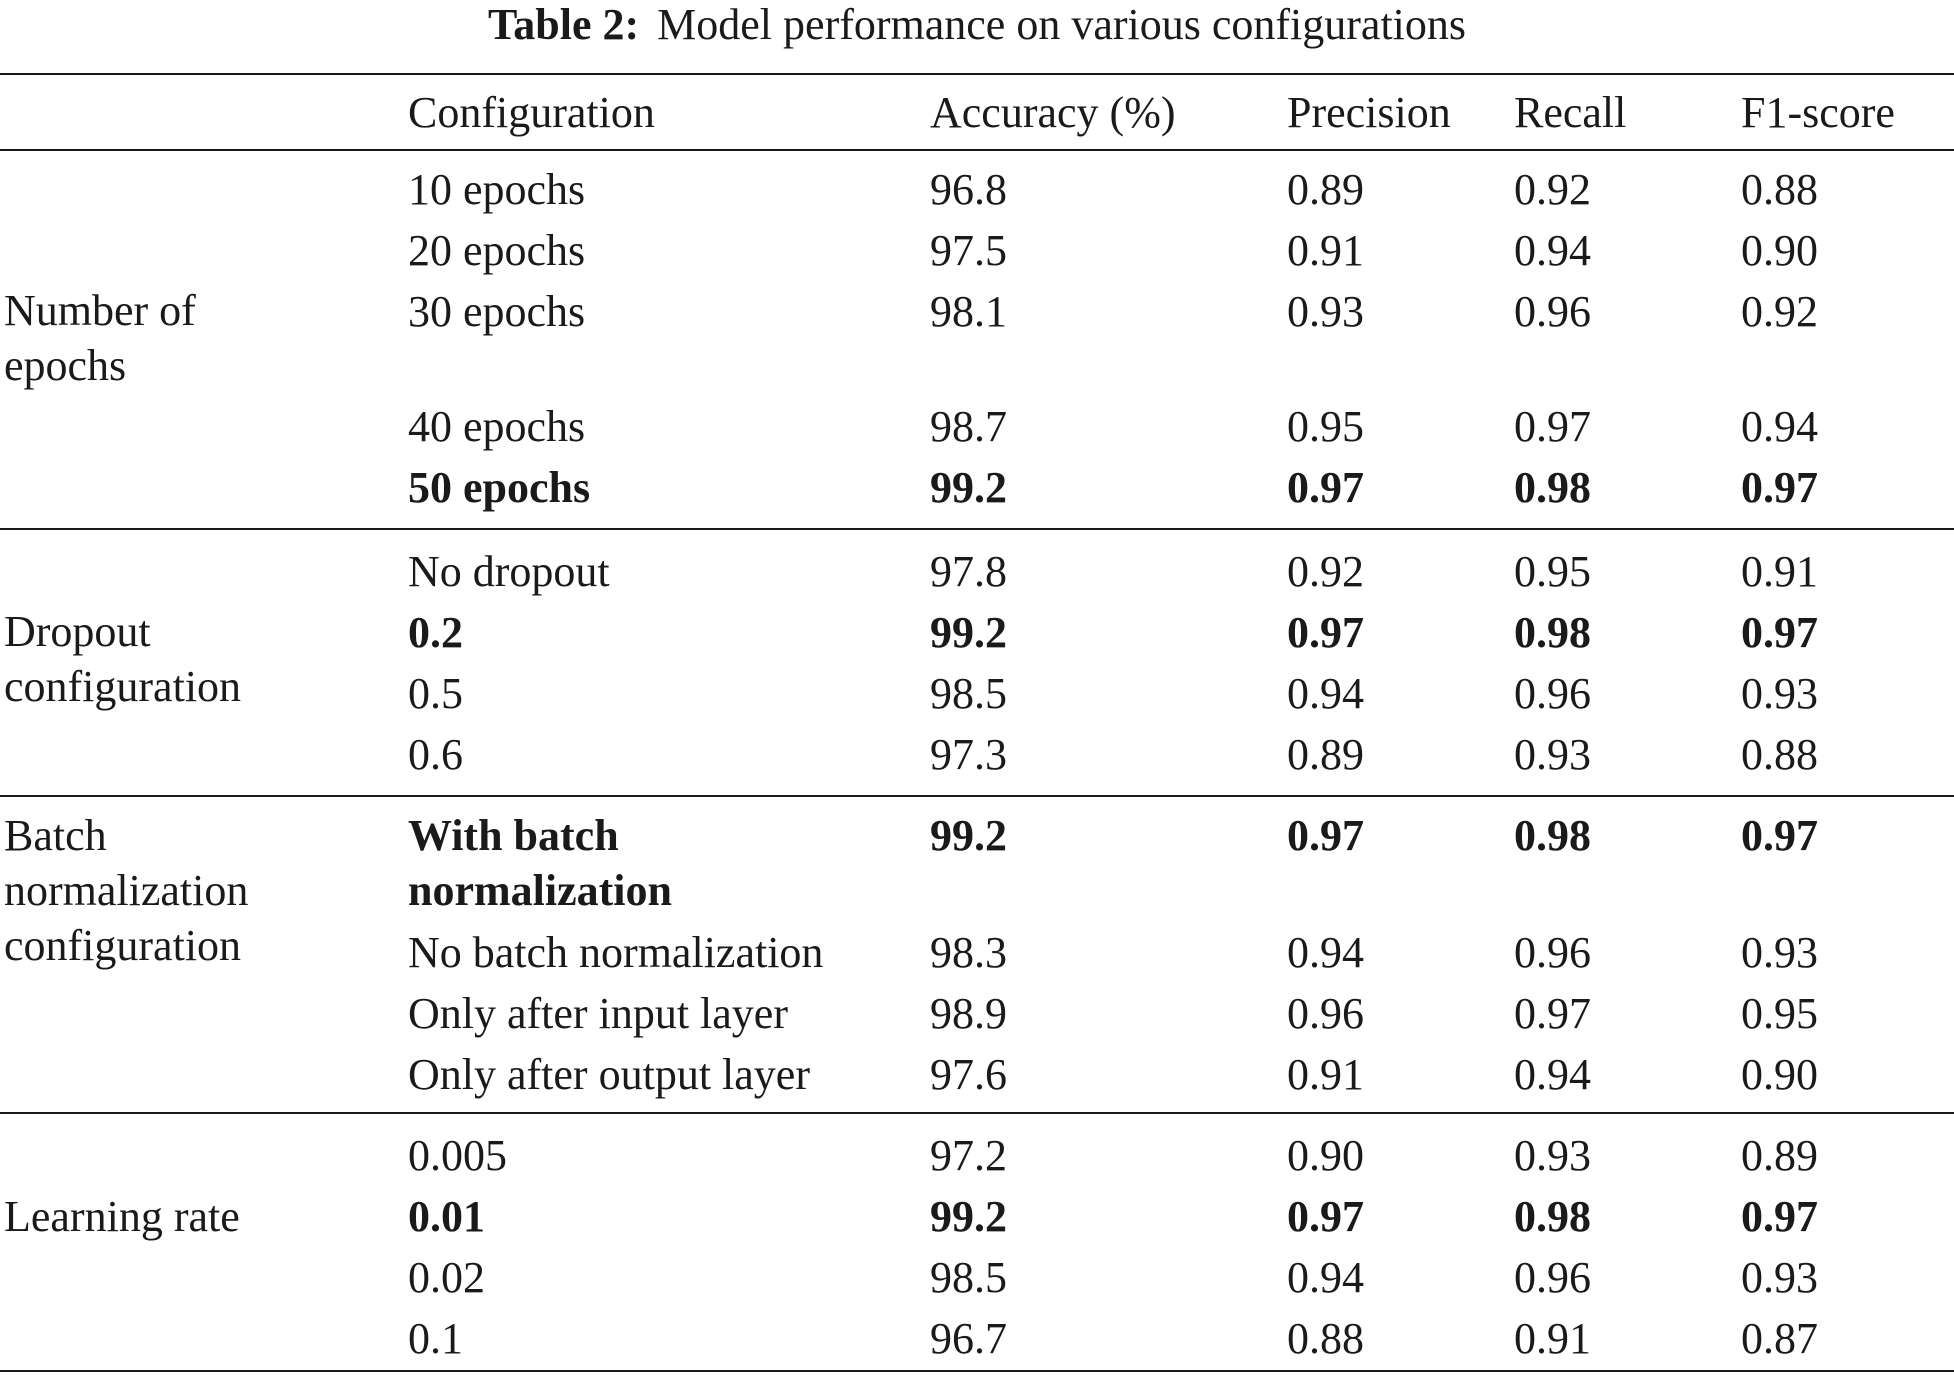  Describe the element at coordinates (977, 1113) in the screenshot. I see `group-divider-batchnorm` at that location.